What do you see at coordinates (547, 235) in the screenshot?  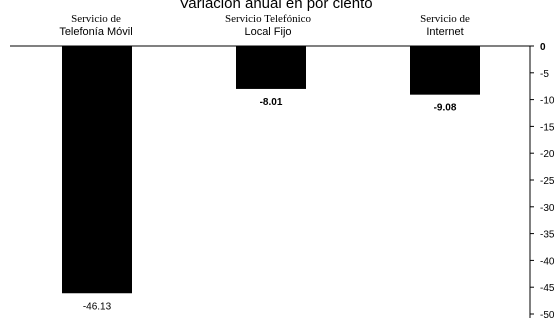 I see `y-tick-label: -35` at bounding box center [547, 235].